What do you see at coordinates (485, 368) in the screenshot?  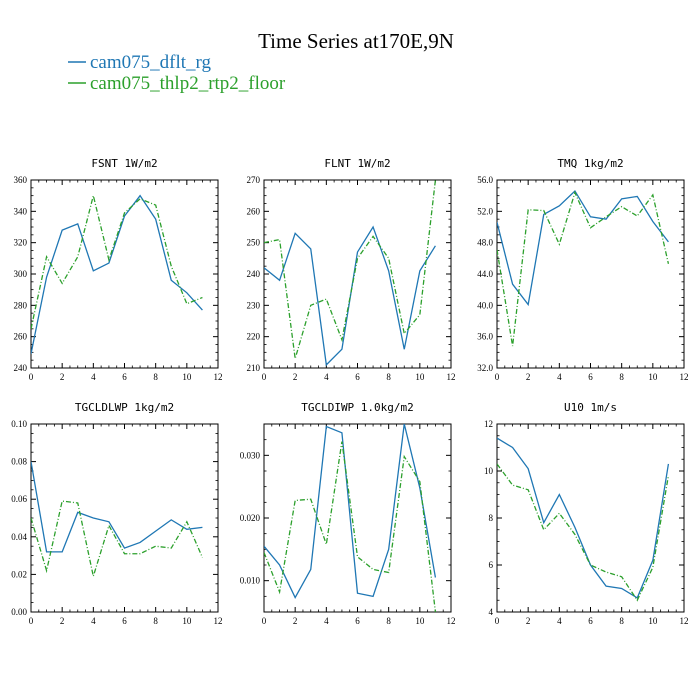 I see `y-tick-label: 32.0` at bounding box center [485, 368].